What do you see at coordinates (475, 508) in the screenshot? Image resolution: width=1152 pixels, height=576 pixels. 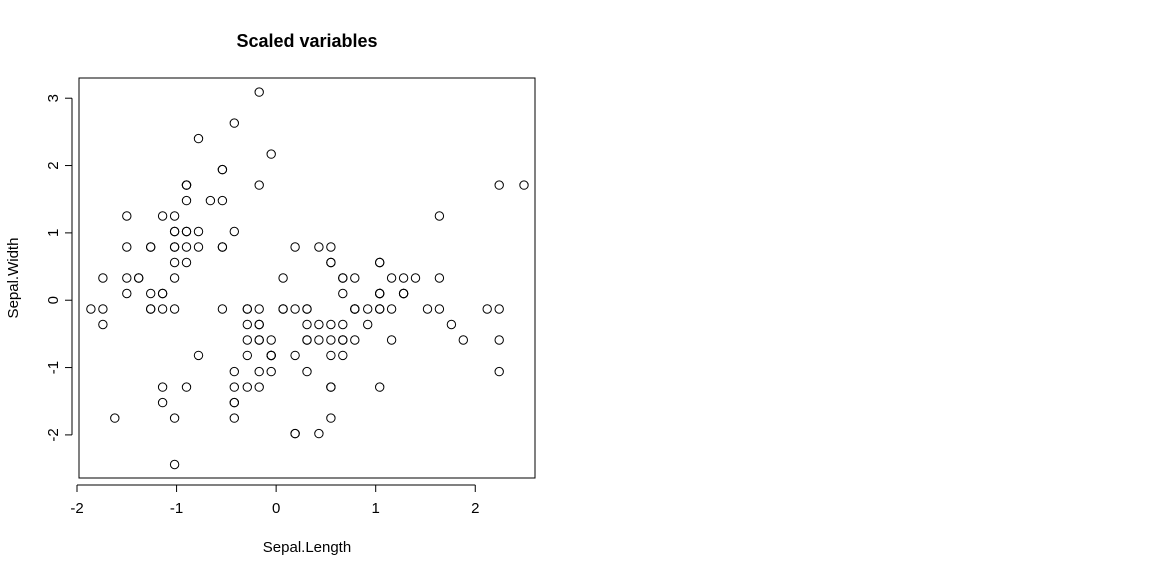 I see `x-tick-label: 2` at bounding box center [475, 508].